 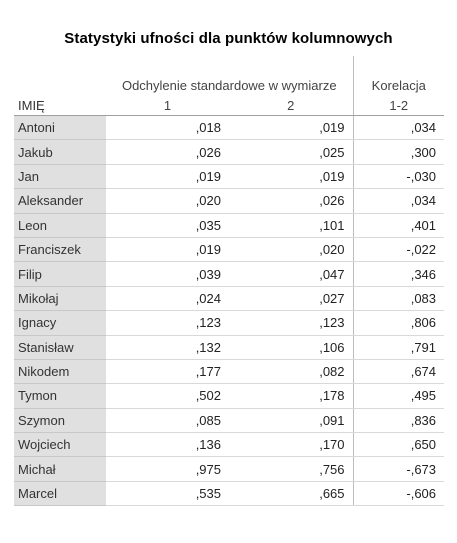 I want to click on table-row: Wojciech ,136,170,650, so click(x=229, y=445).